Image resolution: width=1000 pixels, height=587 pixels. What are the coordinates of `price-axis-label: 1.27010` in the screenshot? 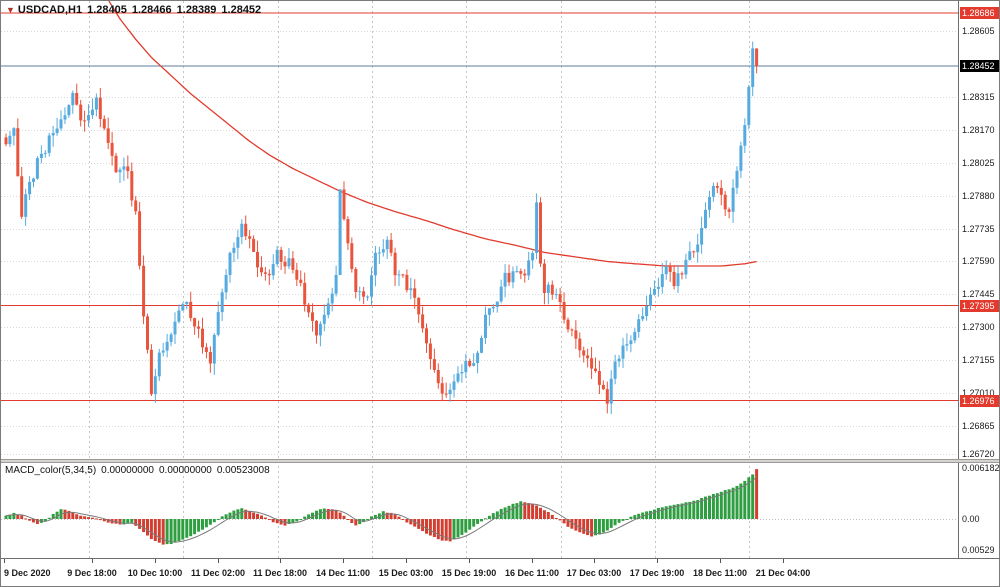 It's located at (978, 393).